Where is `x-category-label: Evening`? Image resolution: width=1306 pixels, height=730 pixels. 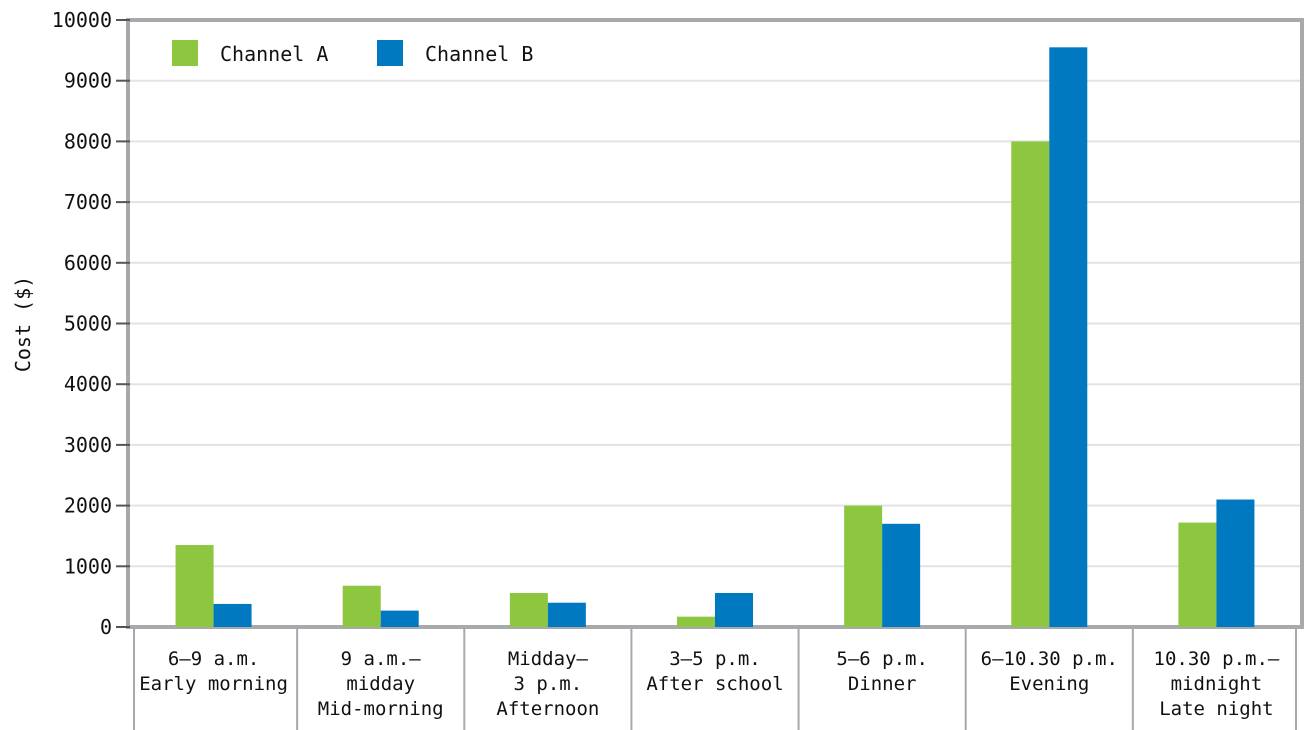 x-category-label: Evening is located at coordinates (1049, 684).